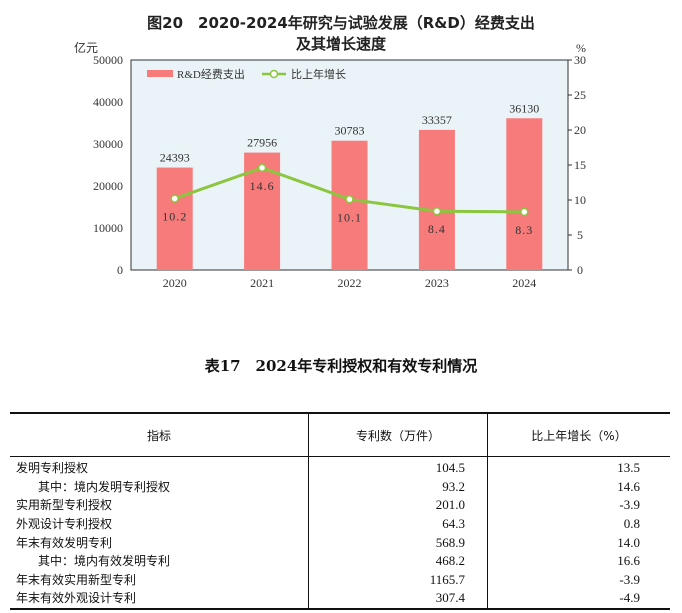  What do you see at coordinates (437, 120) in the screenshot?
I see `bar-label: 33357` at bounding box center [437, 120].